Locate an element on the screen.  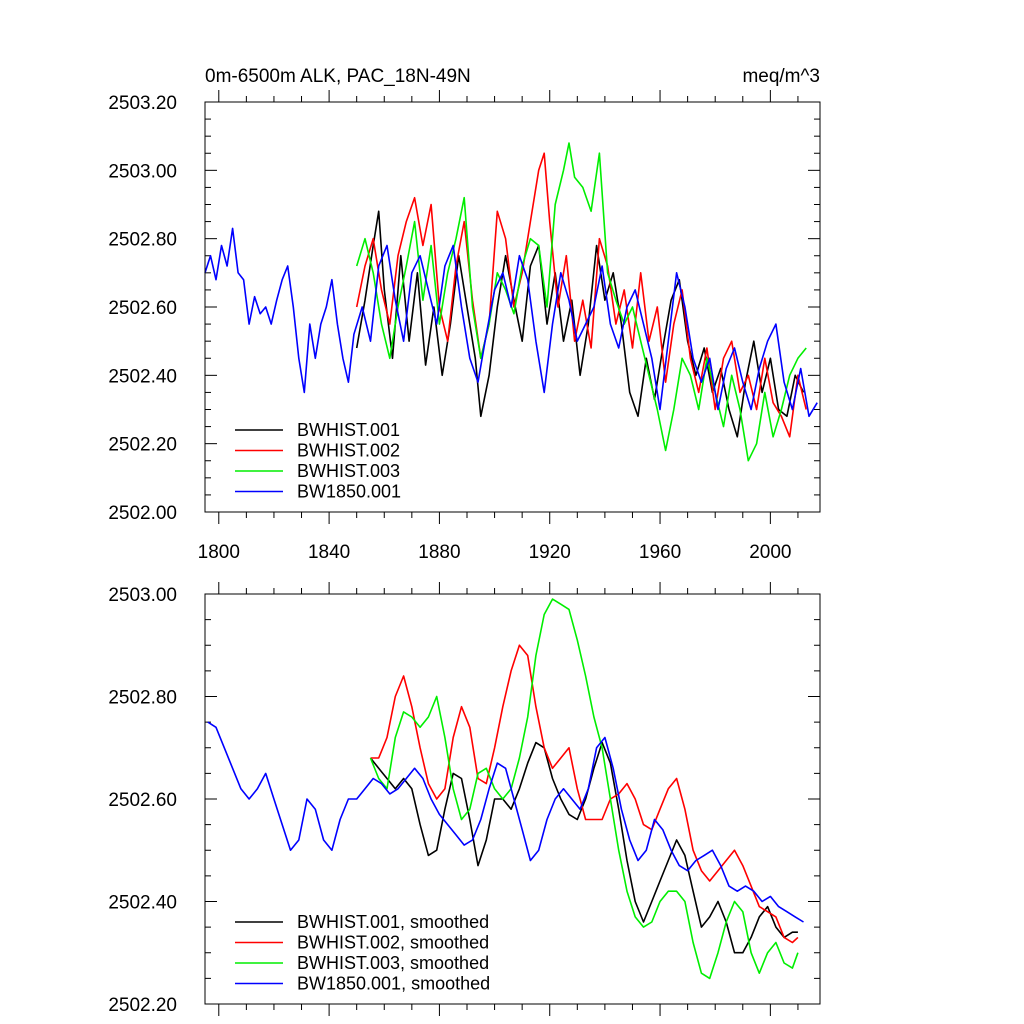
x-tick-label: 1840 is located at coordinates (329, 552).